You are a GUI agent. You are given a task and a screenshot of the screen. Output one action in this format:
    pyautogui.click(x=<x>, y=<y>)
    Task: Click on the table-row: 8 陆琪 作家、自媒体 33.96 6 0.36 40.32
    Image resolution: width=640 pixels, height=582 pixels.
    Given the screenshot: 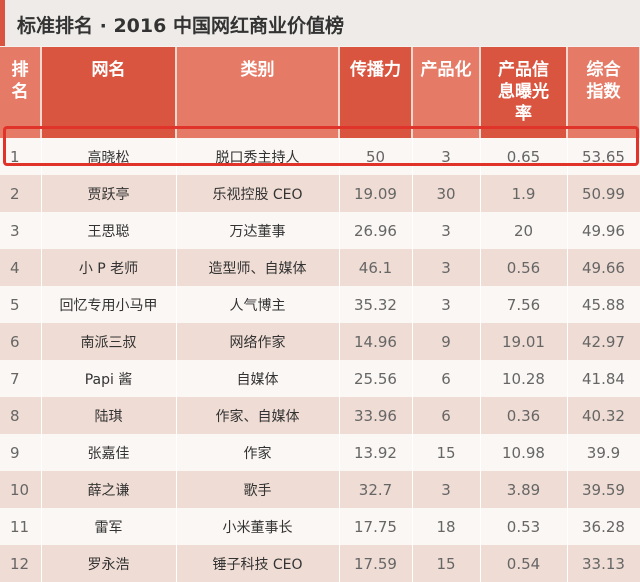 What is the action you would take?
    pyautogui.click(x=320, y=415)
    